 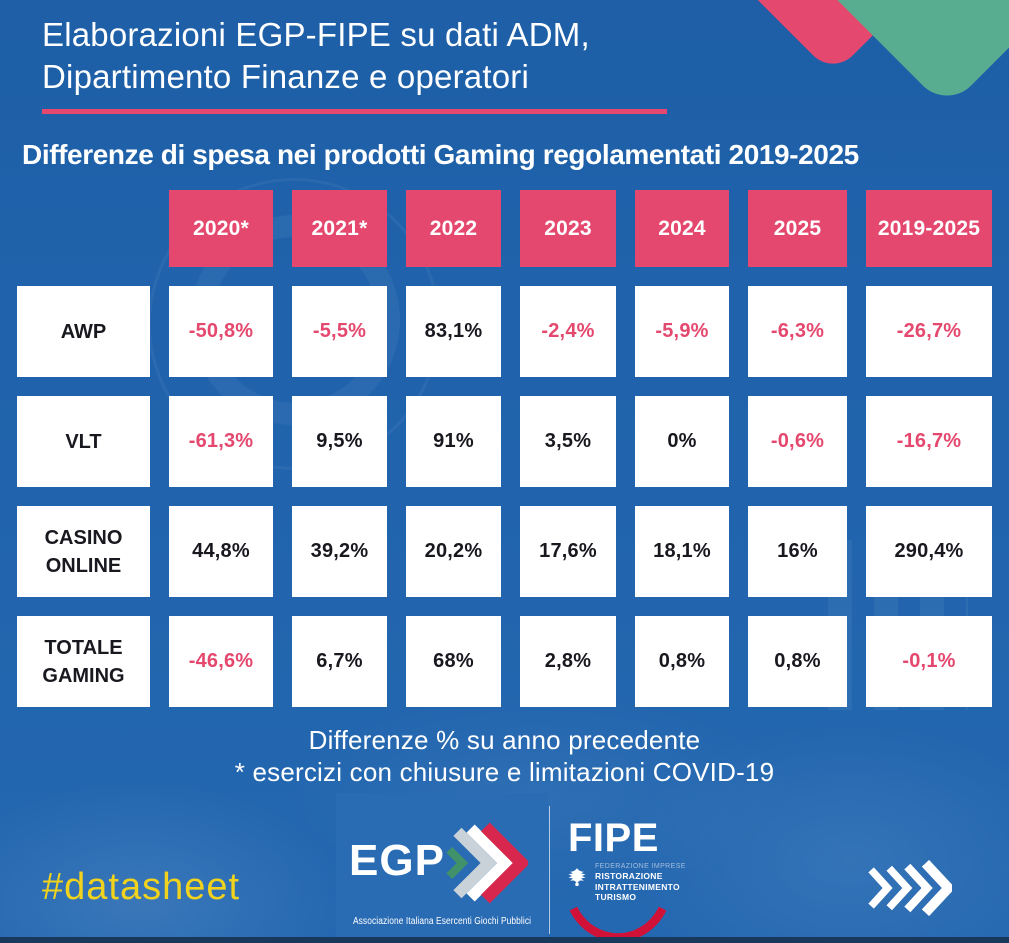 What do you see at coordinates (797, 441) in the screenshot?
I see `cell-value: -0,6%` at bounding box center [797, 441].